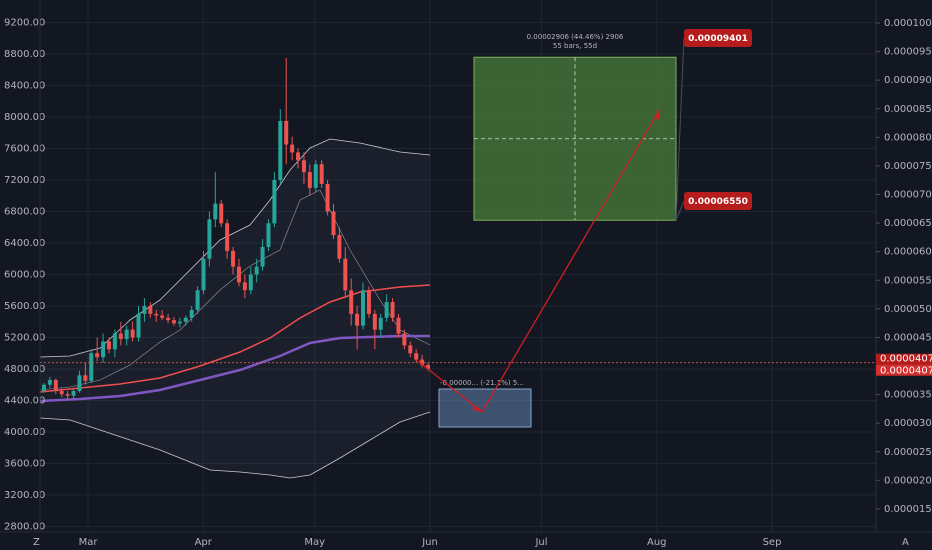  Describe the element at coordinates (908, 223) in the screenshot. I see `right-tick-label: 0.00006500` at that location.